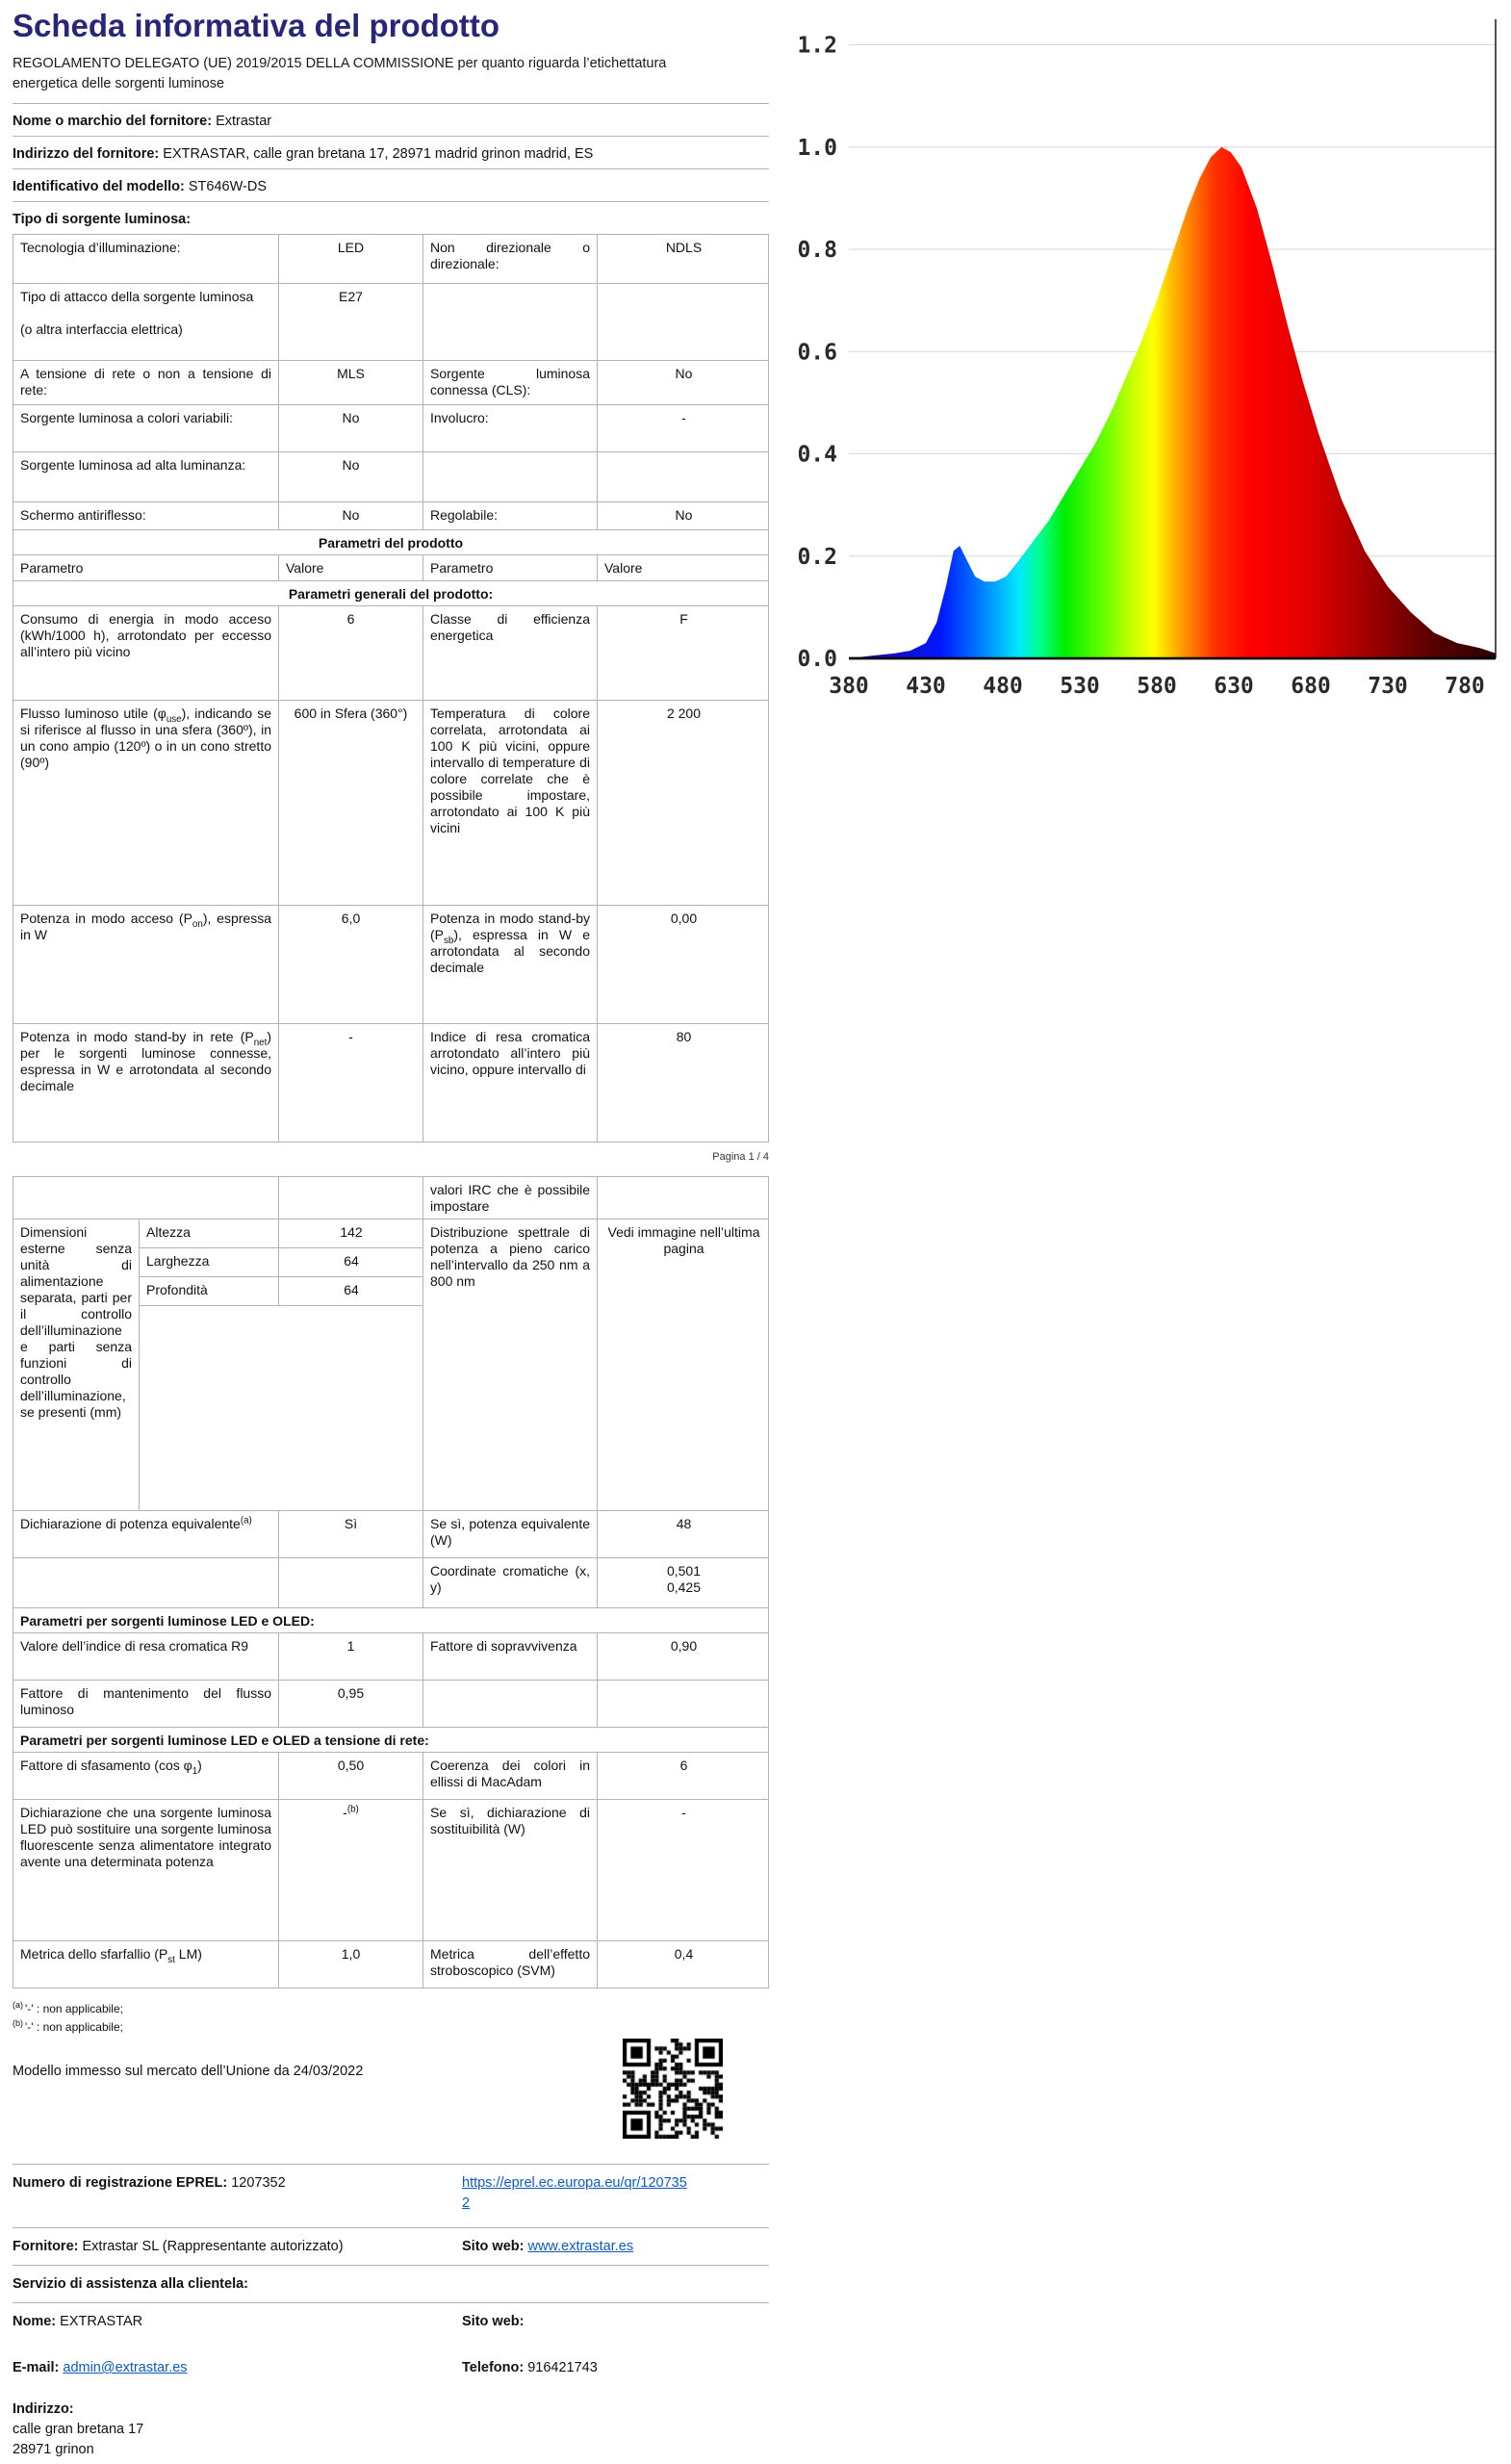 This screenshot has width=1511, height=2464. I want to click on axis-tick-label: 380, so click(849, 686).